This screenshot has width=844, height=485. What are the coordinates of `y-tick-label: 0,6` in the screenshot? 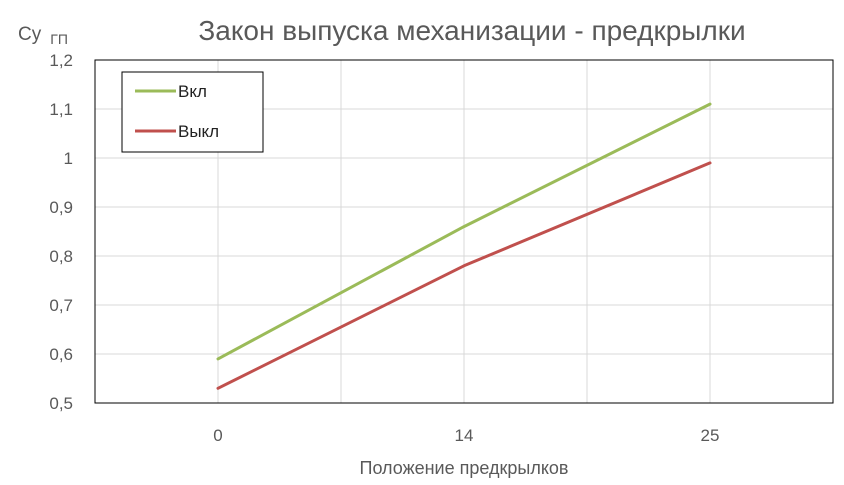 It's located at (61, 354).